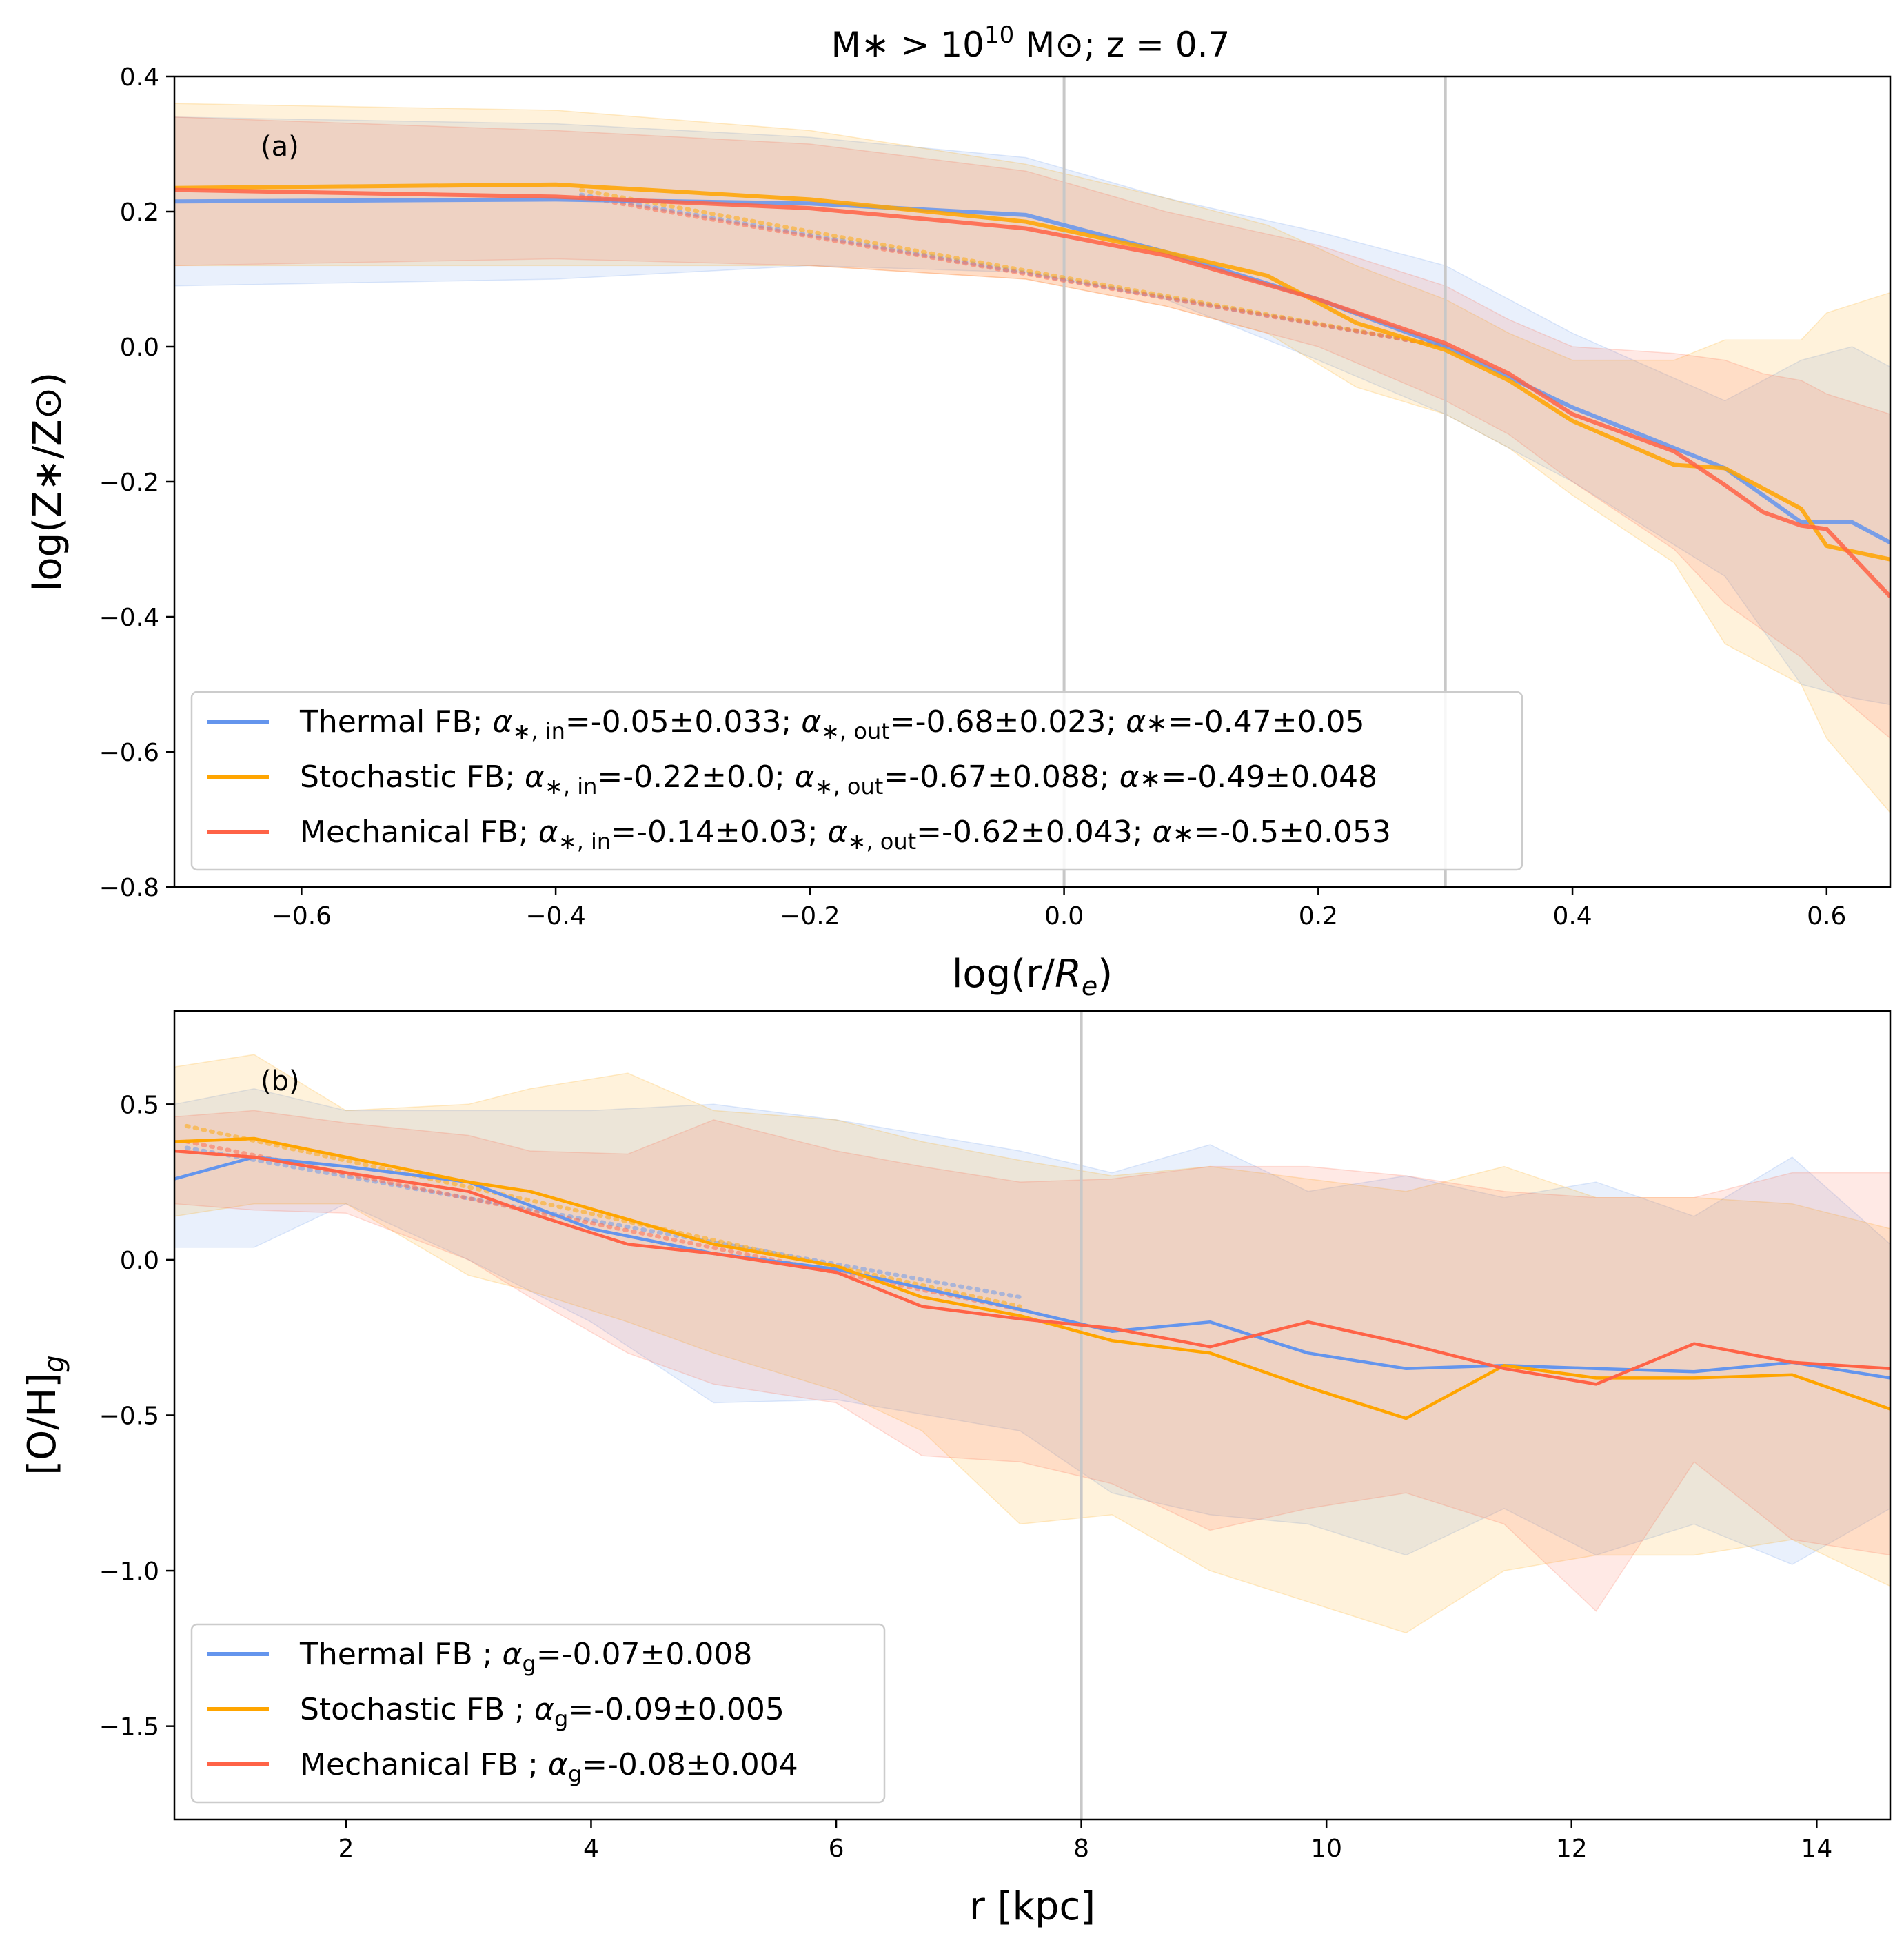 The image size is (1904, 1938). Describe the element at coordinates (1032, 1267) in the screenshot. I see `mechanical-series-line` at that location.